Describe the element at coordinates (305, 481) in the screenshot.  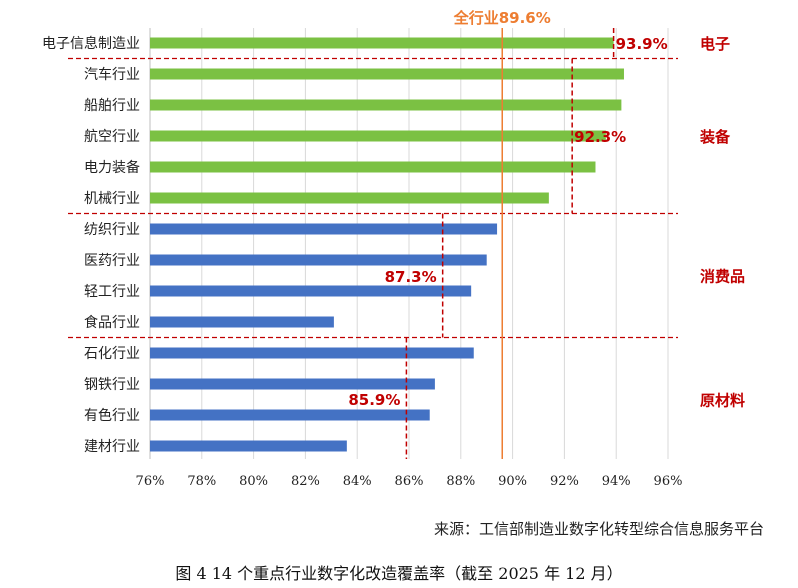
I see `x-tick-label: 82%` at that location.